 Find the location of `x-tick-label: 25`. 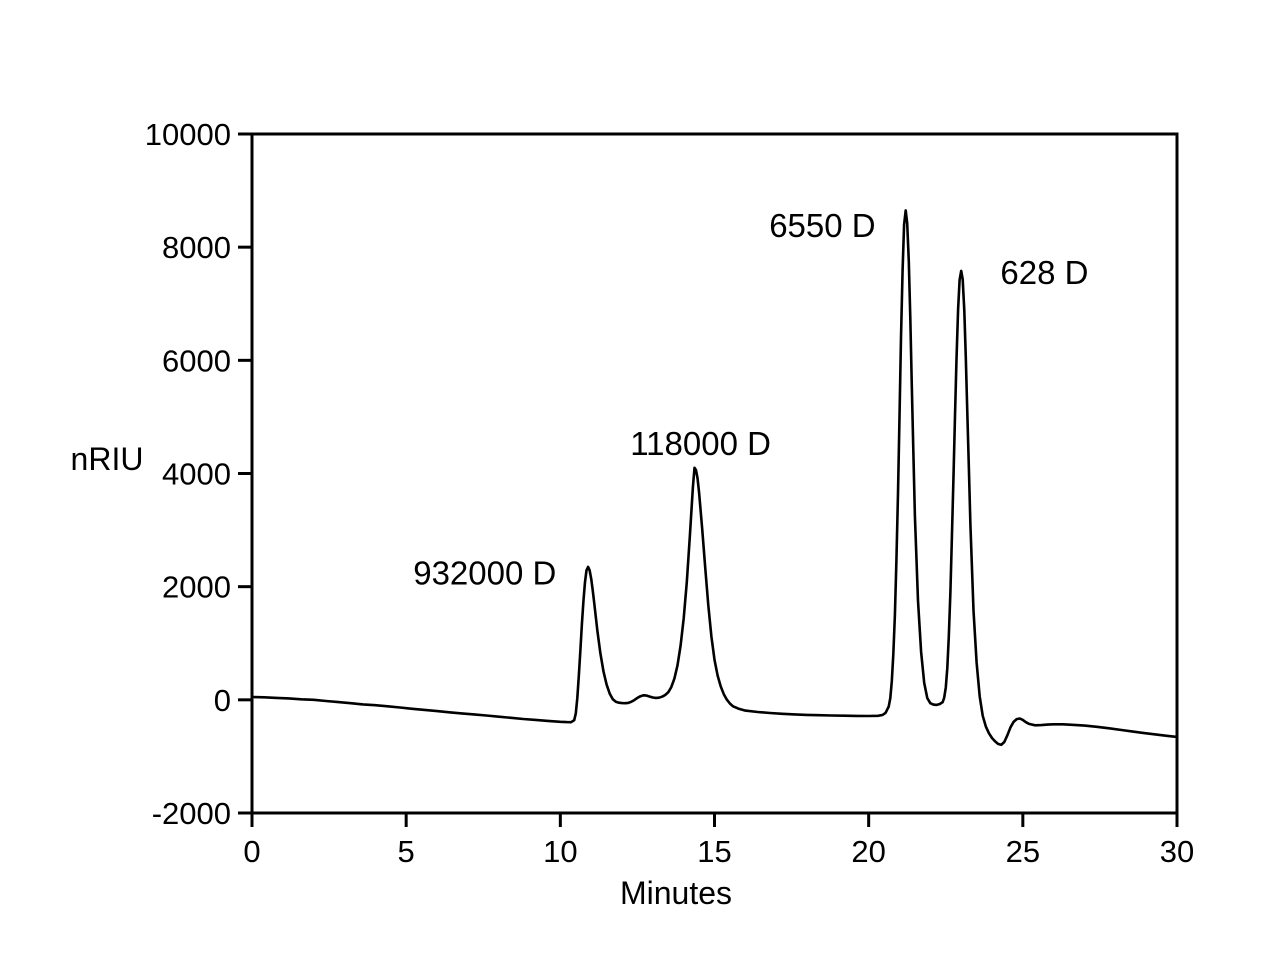

x-tick-label: 25 is located at coordinates (1023, 851).